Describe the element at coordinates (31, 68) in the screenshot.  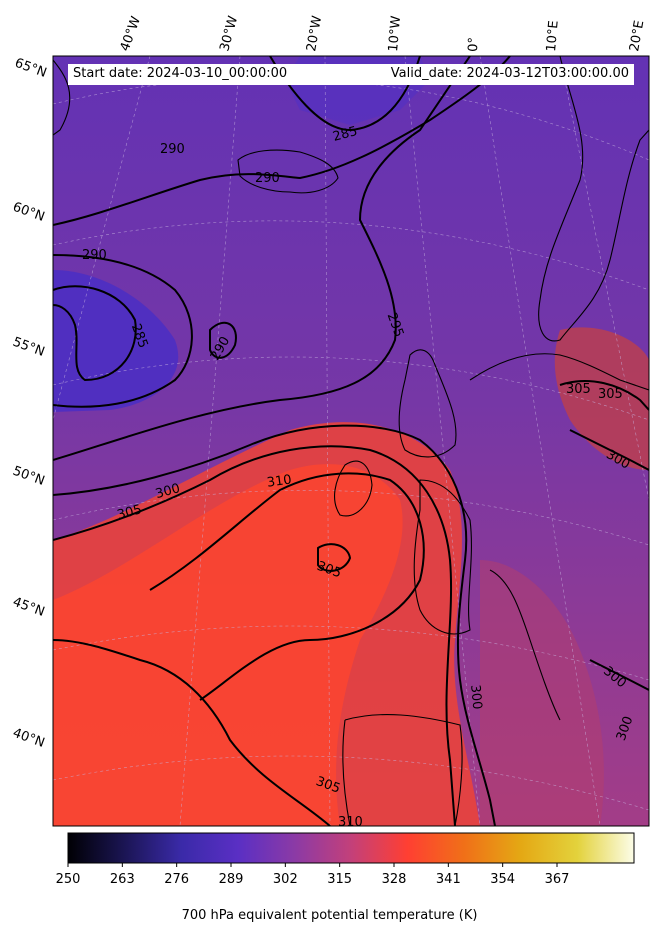
I see `lat-label-65n: 65°N` at that location.